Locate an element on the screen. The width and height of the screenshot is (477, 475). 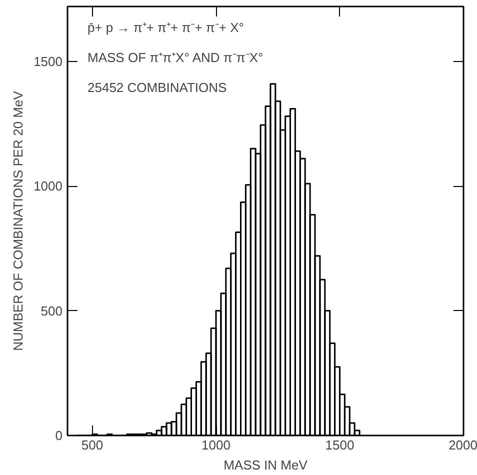
x-axis-title: MASS IN MeV is located at coordinates (266, 465).